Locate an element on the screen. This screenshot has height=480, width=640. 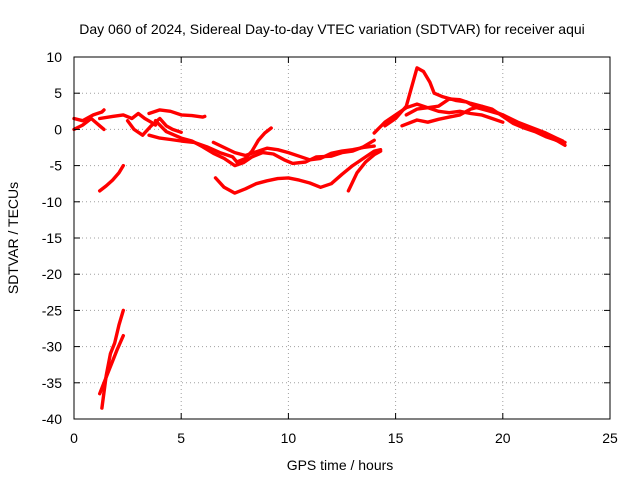
x-tick-label: 20 is located at coordinates (503, 438).